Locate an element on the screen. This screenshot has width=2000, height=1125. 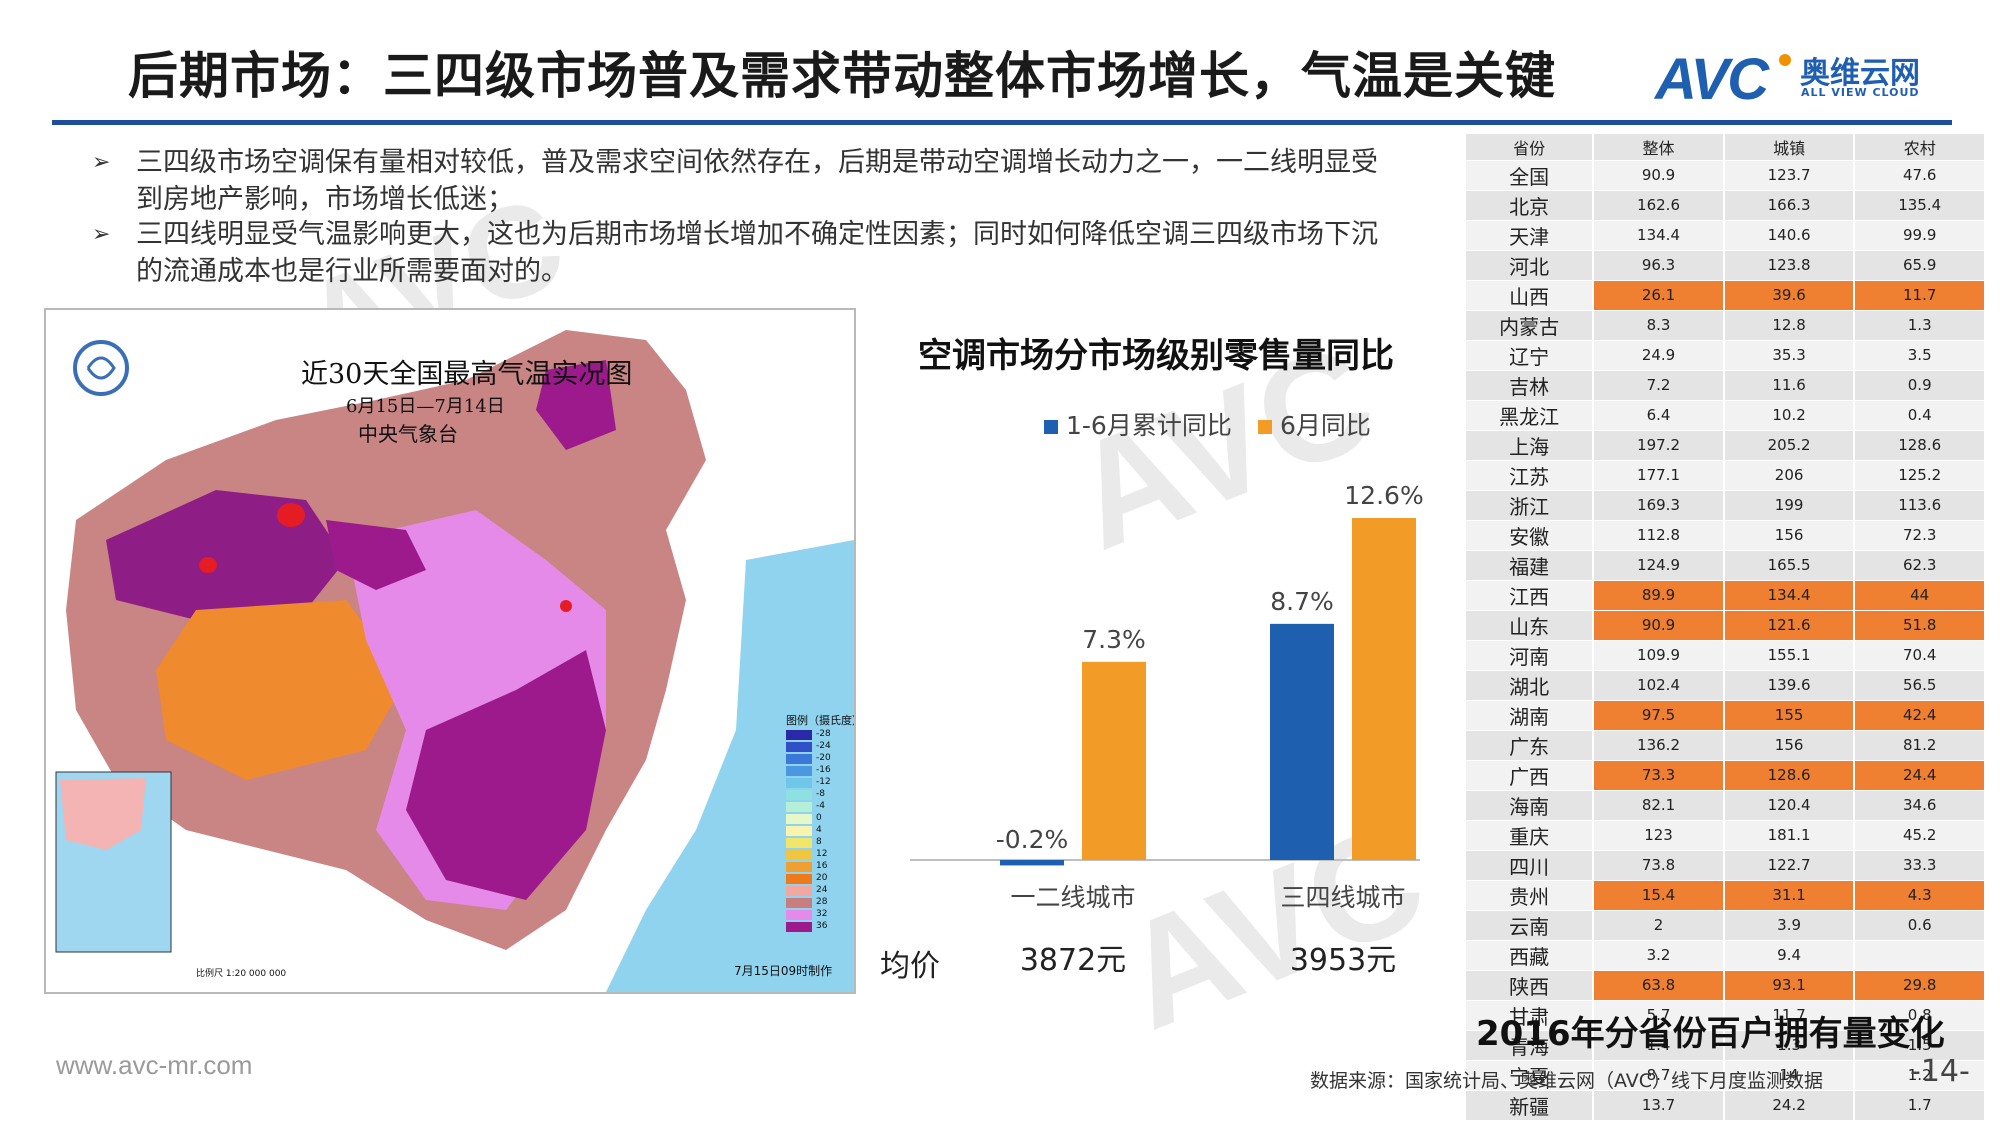
province-cell: 山东 is located at coordinates (1530, 625).